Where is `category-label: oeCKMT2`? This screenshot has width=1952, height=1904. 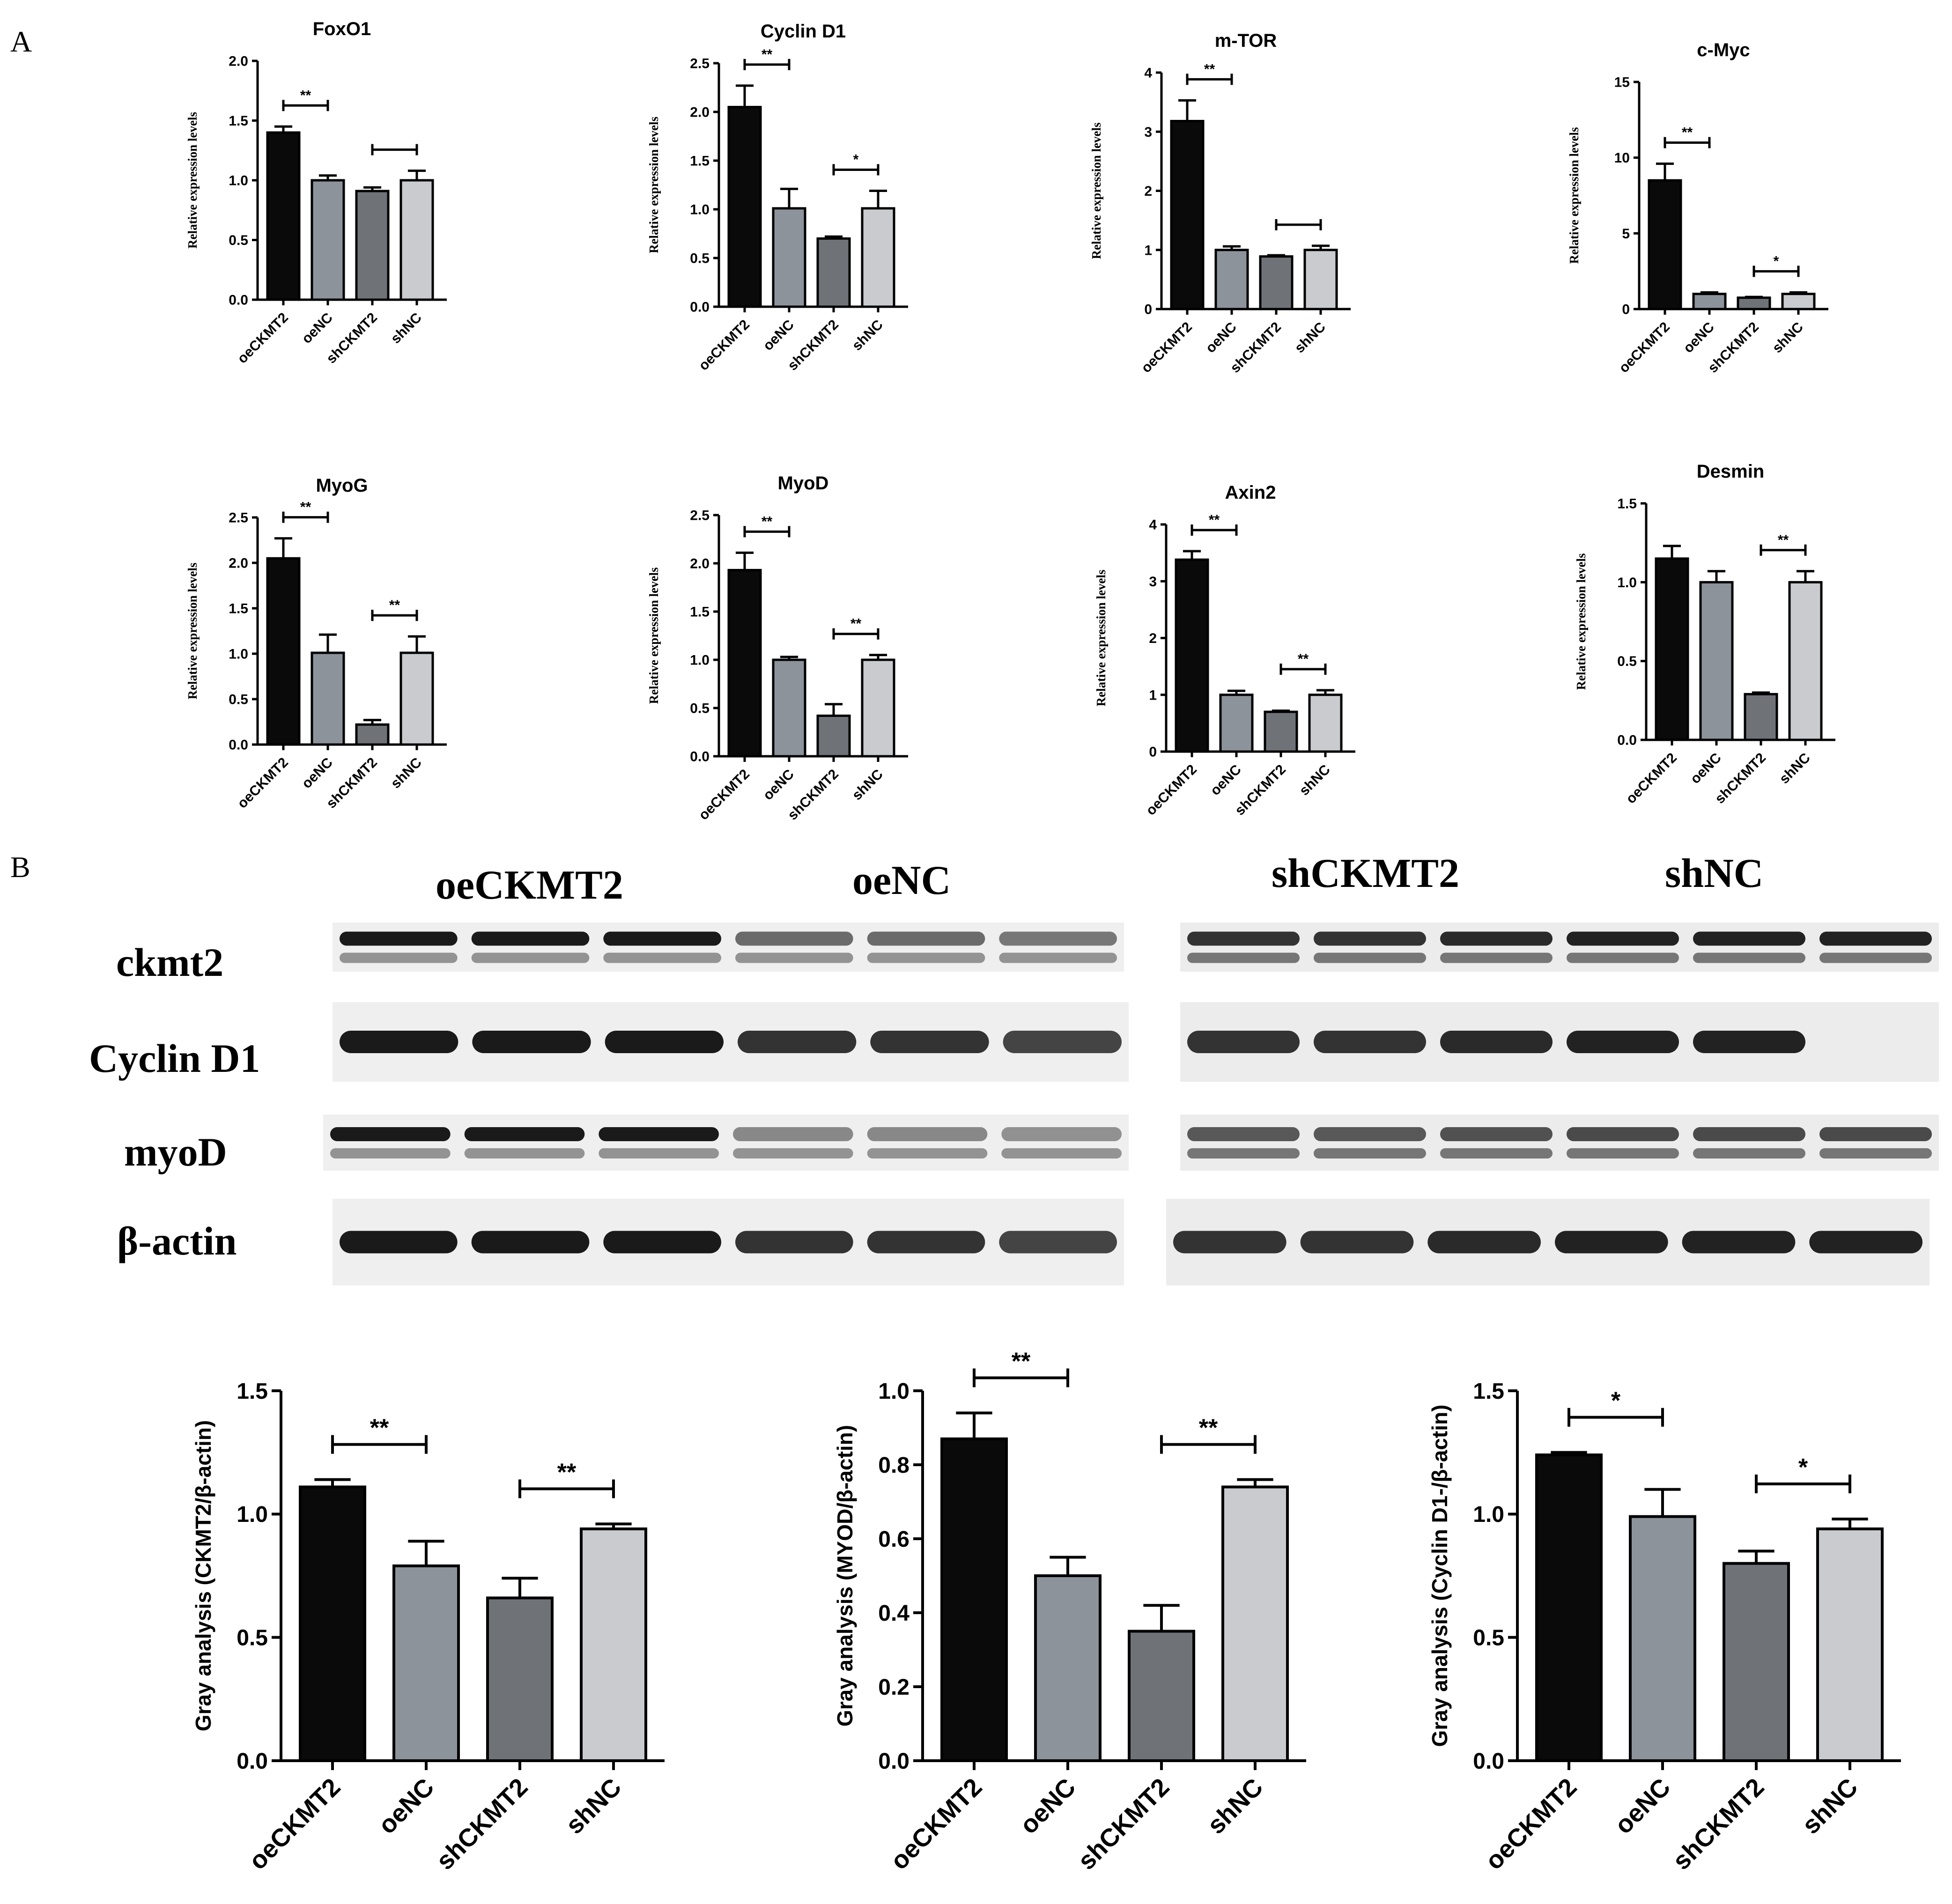
category-label: oeCKMT2 is located at coordinates (295, 1824).